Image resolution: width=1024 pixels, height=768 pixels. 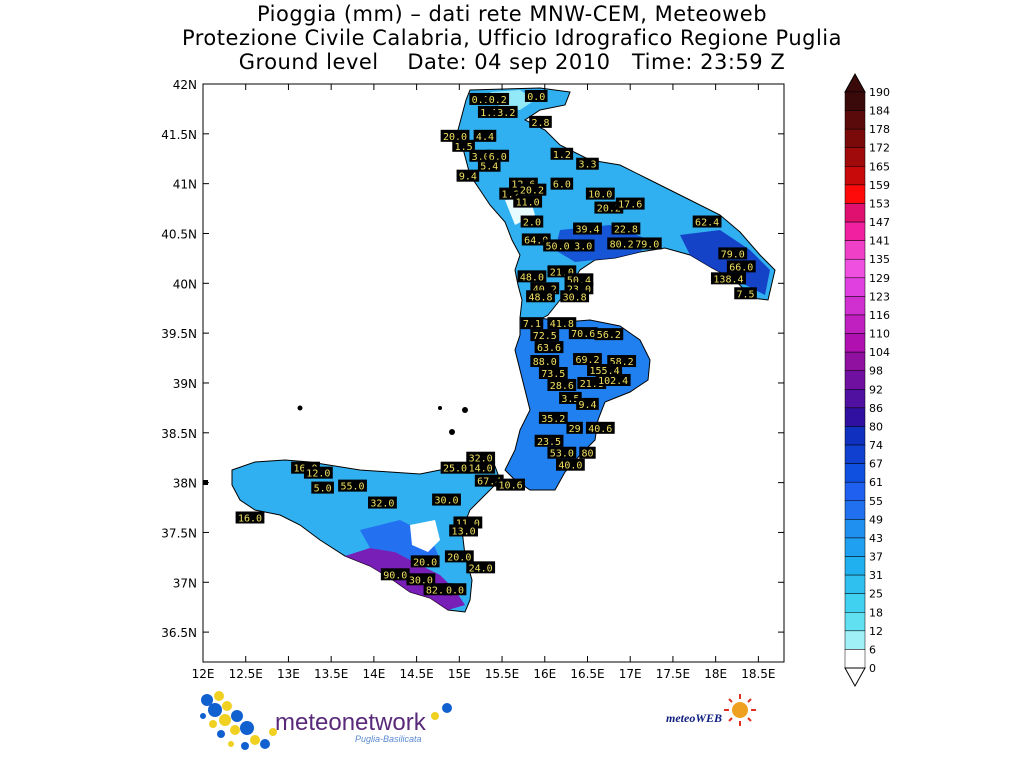 I want to click on station-value: 0.2, so click(x=498, y=100).